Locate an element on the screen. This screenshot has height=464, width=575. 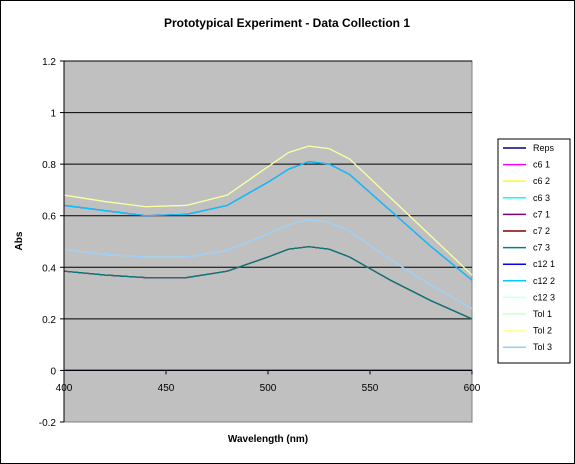
y-tick-label: 1 is located at coordinates (53, 114).